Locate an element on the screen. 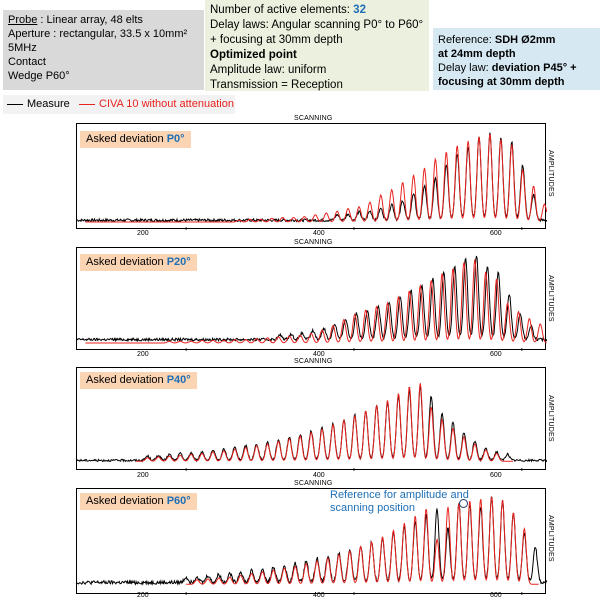  legend: Measure CIVA 10 without attenuation is located at coordinates (119, 104).